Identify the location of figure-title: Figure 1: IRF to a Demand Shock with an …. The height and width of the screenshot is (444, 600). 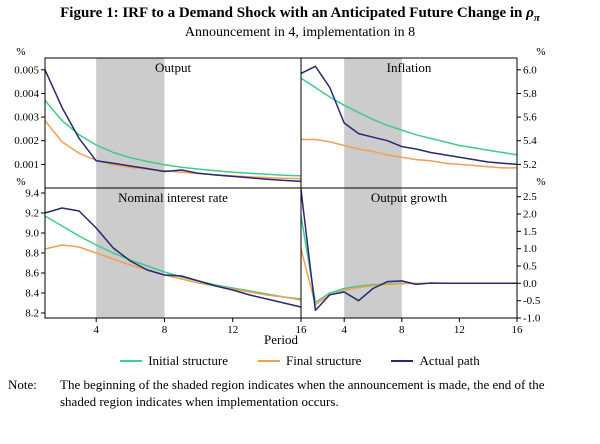
(300, 14).